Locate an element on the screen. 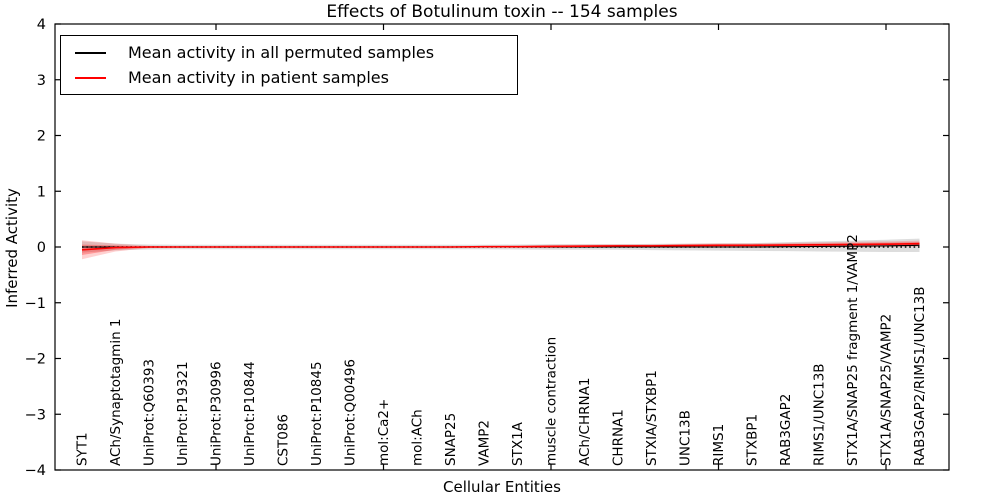 Image resolution: width=1000 pixels, height=500 pixels. x-category-label: muscle contraction is located at coordinates (552, 401).